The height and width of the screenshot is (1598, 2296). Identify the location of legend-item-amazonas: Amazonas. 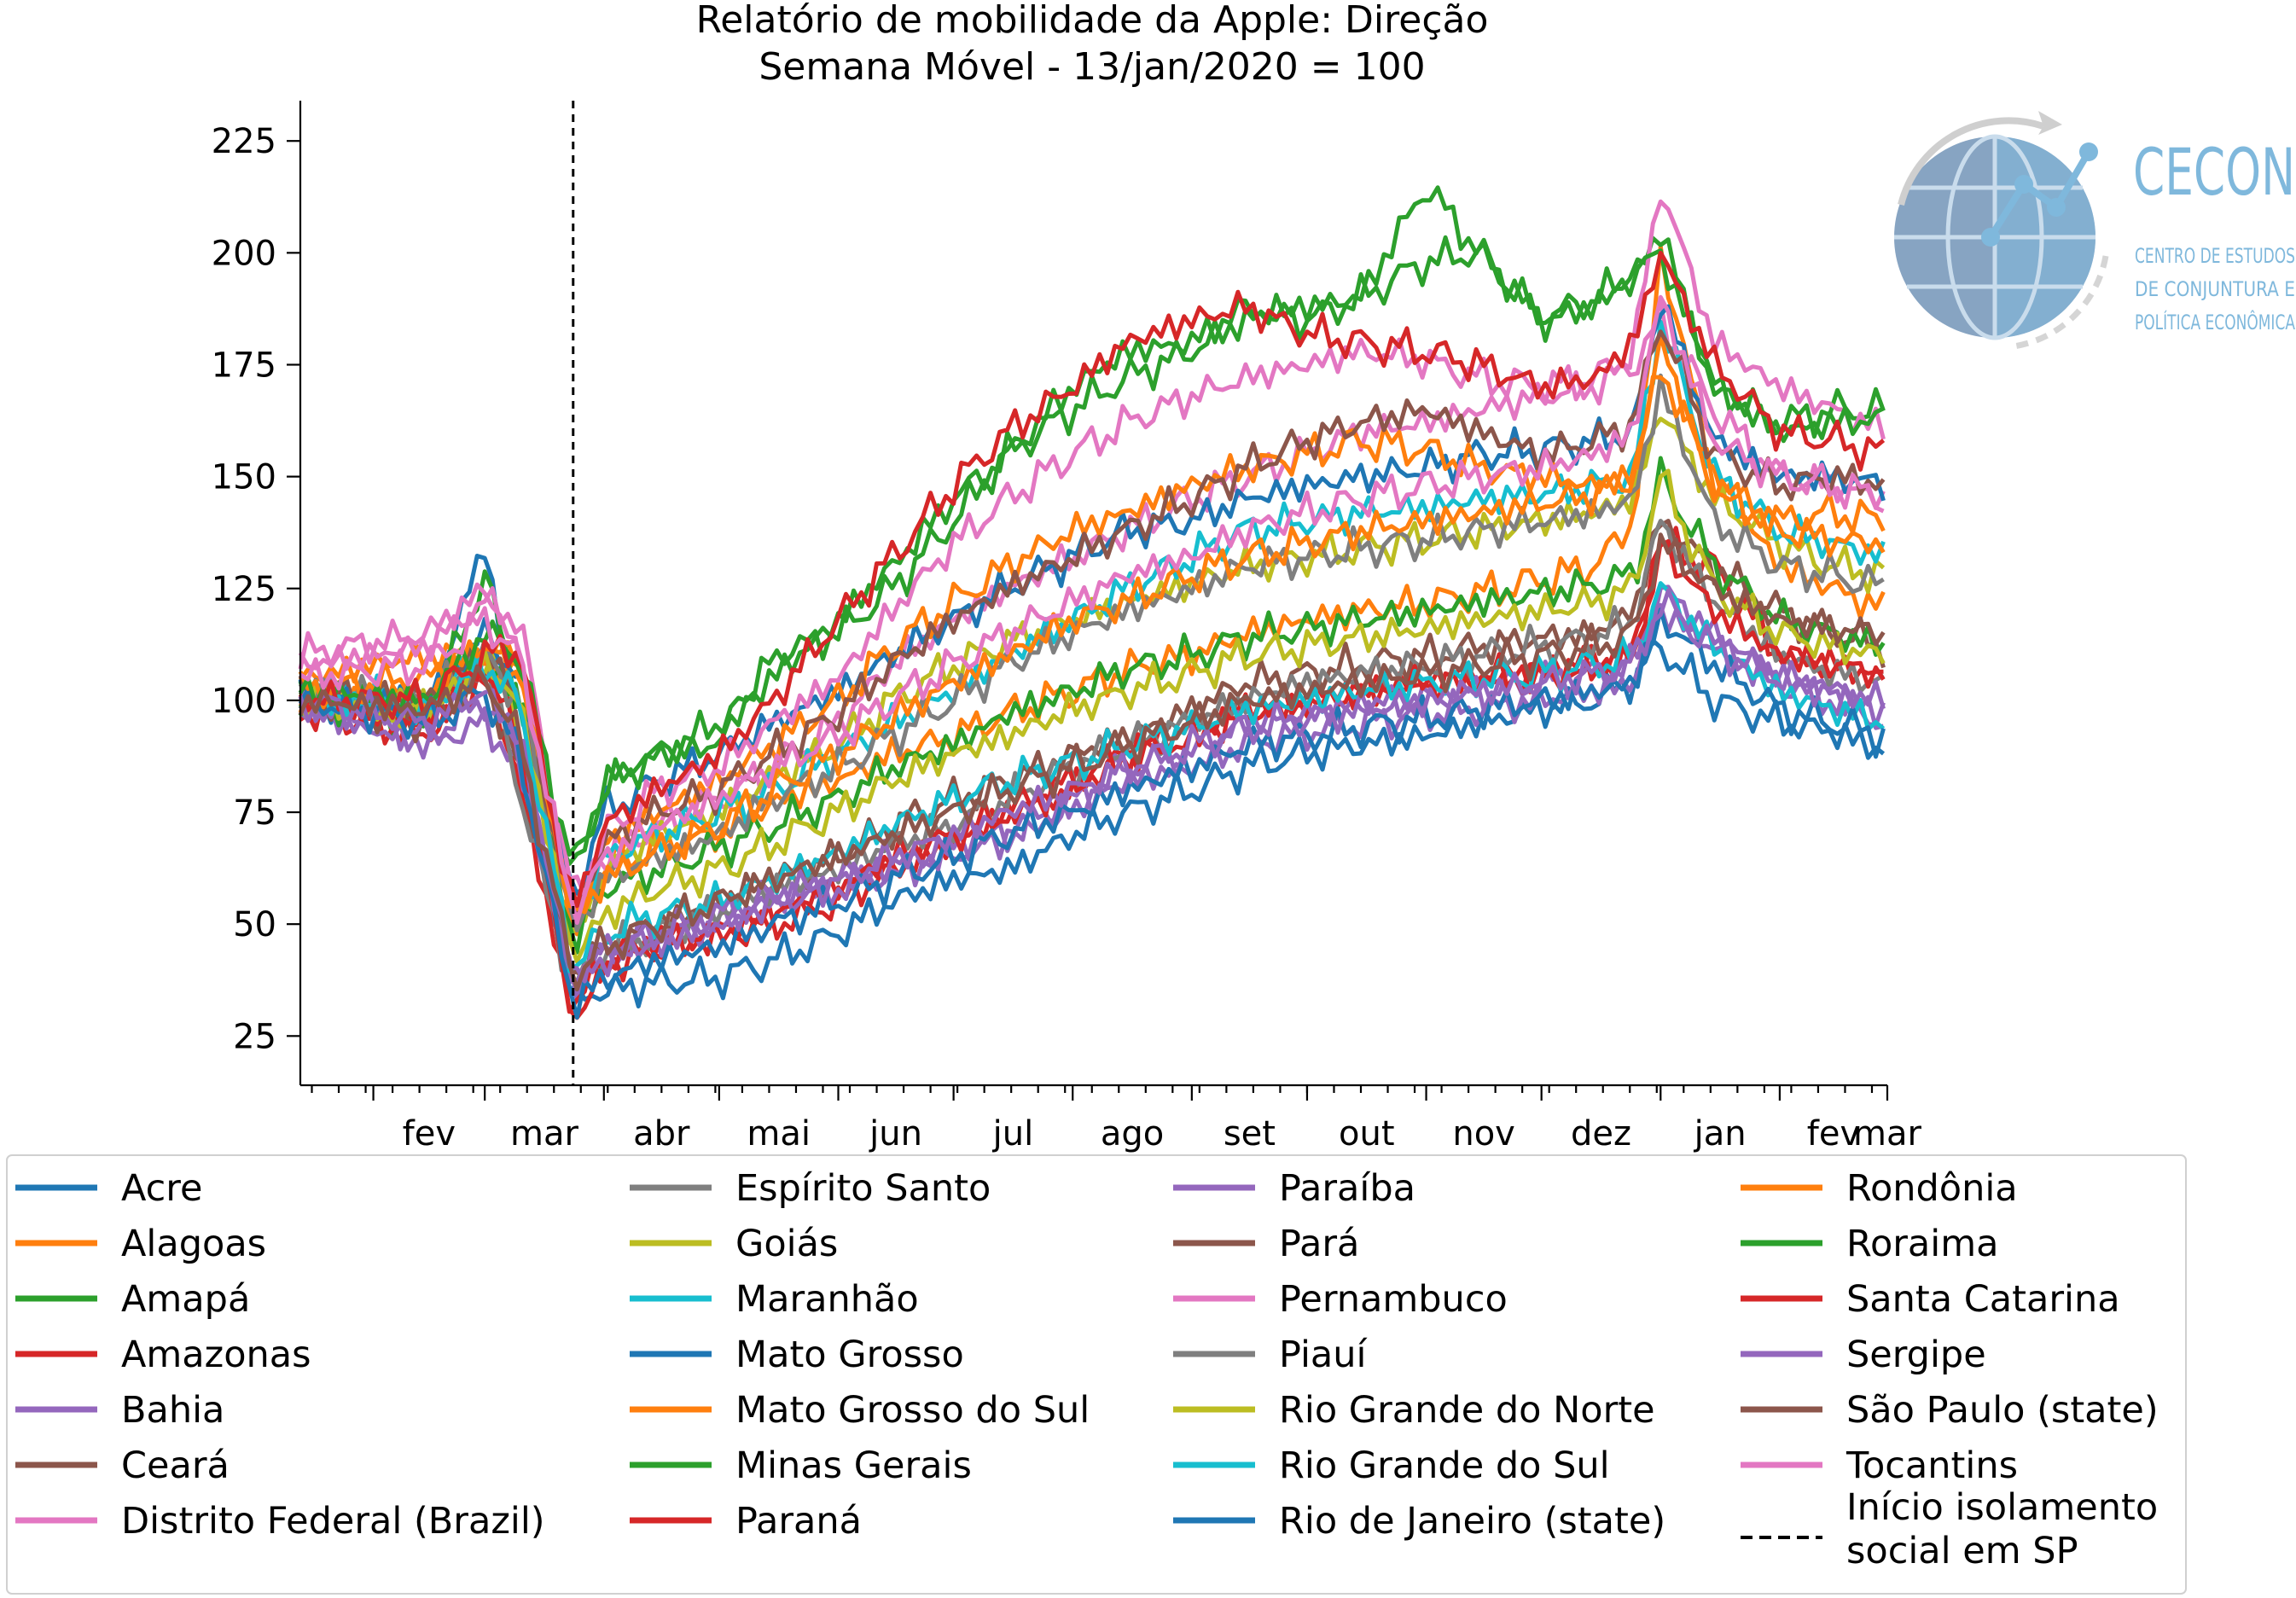
(163, 1355).